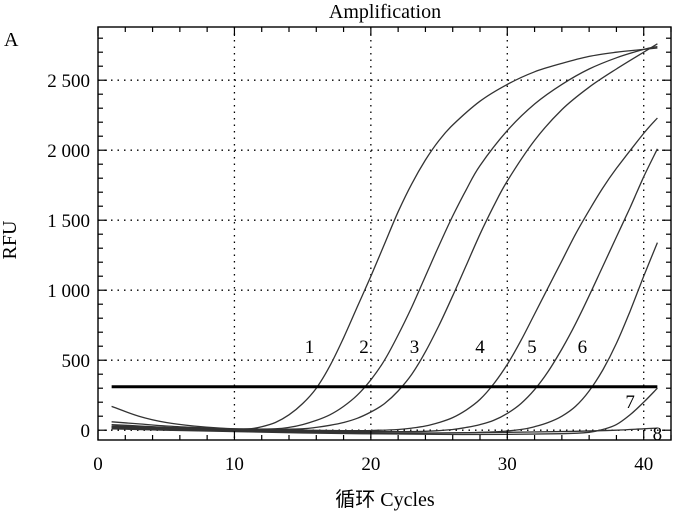 The image size is (700, 514). Describe the element at coordinates (385, 499) in the screenshot. I see `x-axis-label: 循环 Cycles` at that location.